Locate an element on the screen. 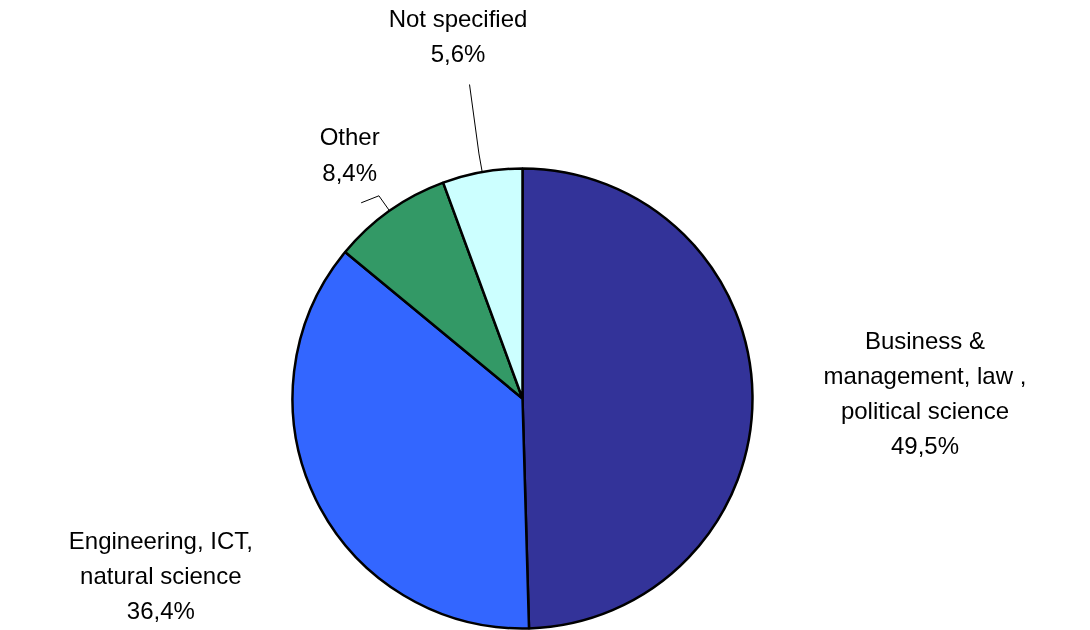 The image size is (1090, 630). data-label: 49,5% is located at coordinates (924, 445).